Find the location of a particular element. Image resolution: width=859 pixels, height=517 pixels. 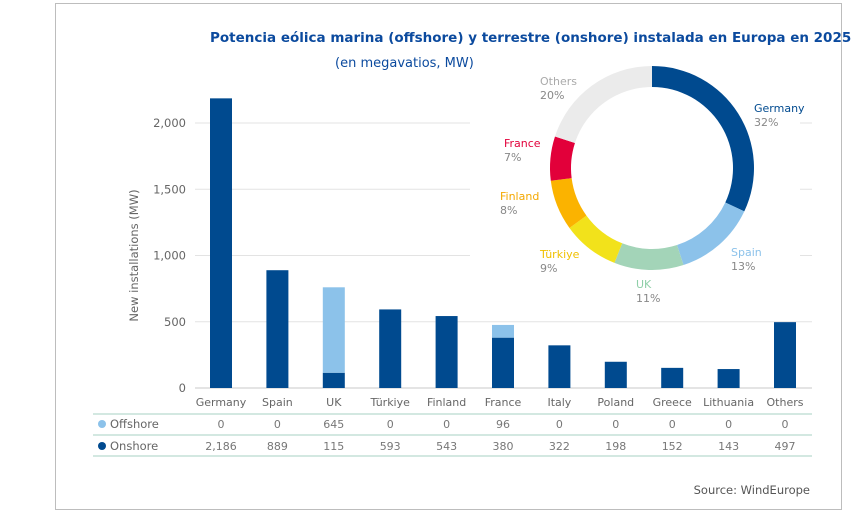

chart-subtitle: (en megavatios, MW) is located at coordinates (404, 63).